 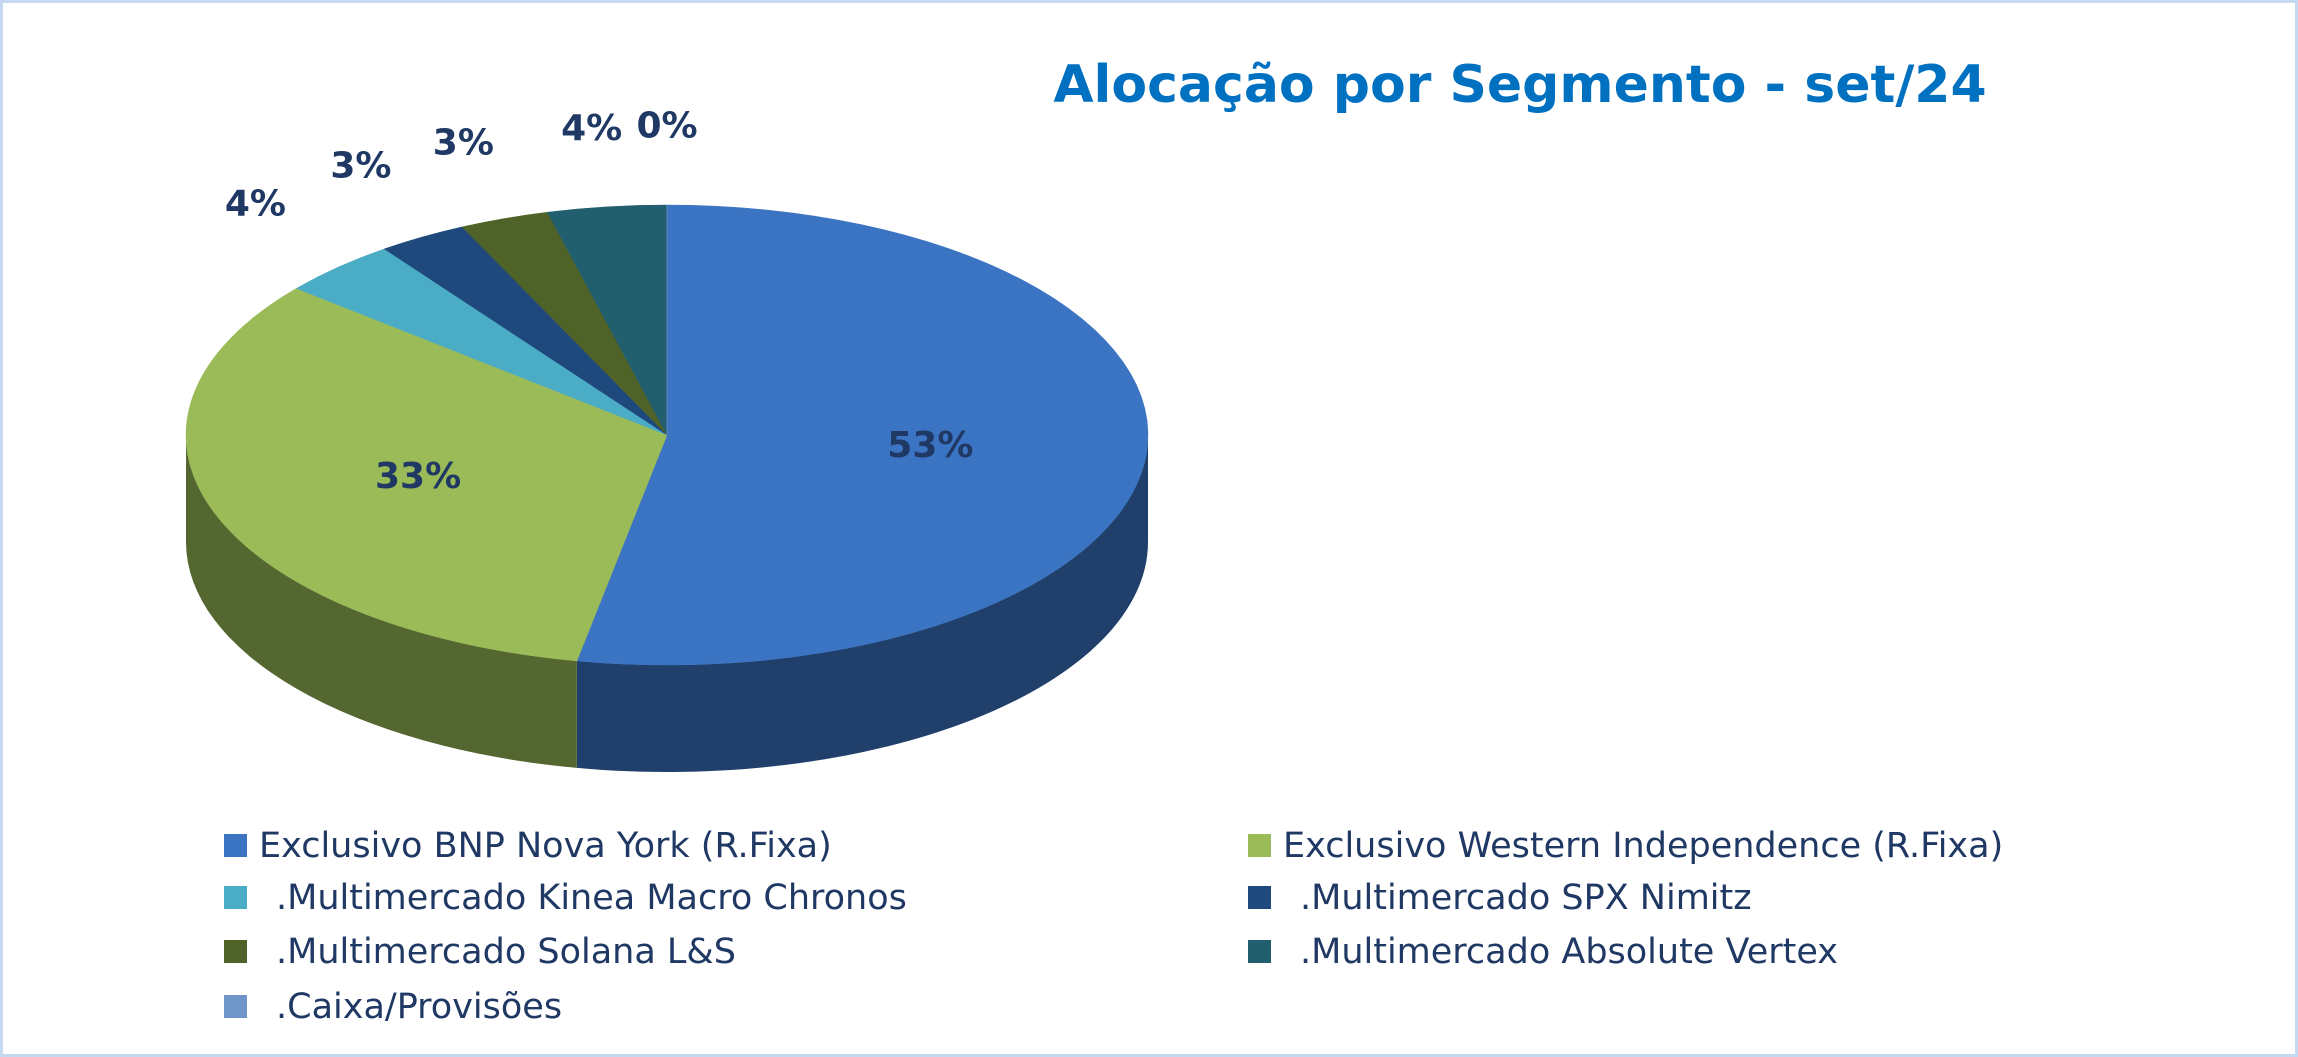 What do you see at coordinates (1519, 85) in the screenshot?
I see `chart-title: Alocação por Segmento - set/24` at bounding box center [1519, 85].